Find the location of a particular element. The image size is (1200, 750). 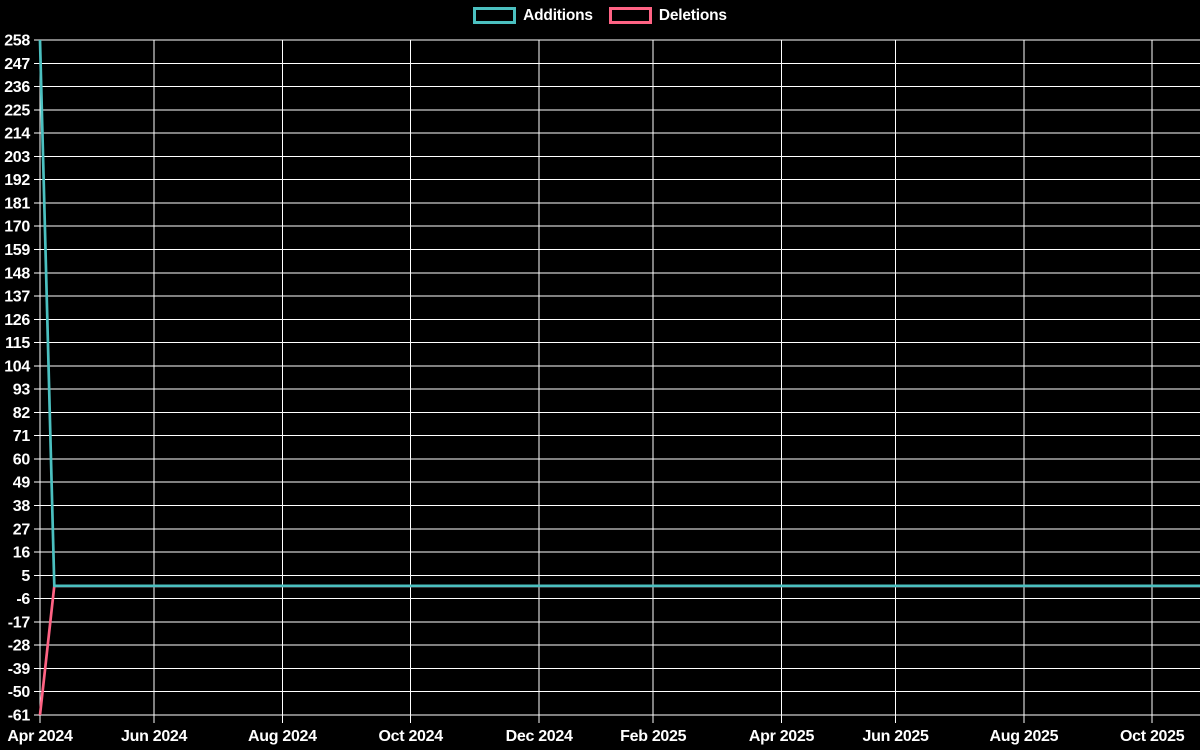

y-axis-tick-label: 38 is located at coordinates (22, 506).